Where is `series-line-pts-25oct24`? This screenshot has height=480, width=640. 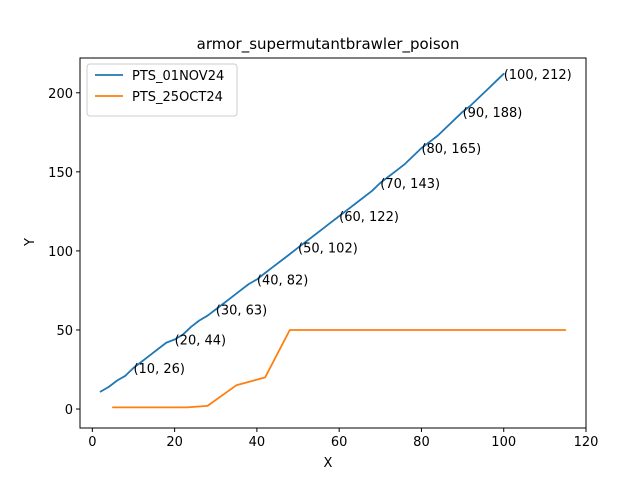
series-line-pts-25oct24 is located at coordinates (339, 369).